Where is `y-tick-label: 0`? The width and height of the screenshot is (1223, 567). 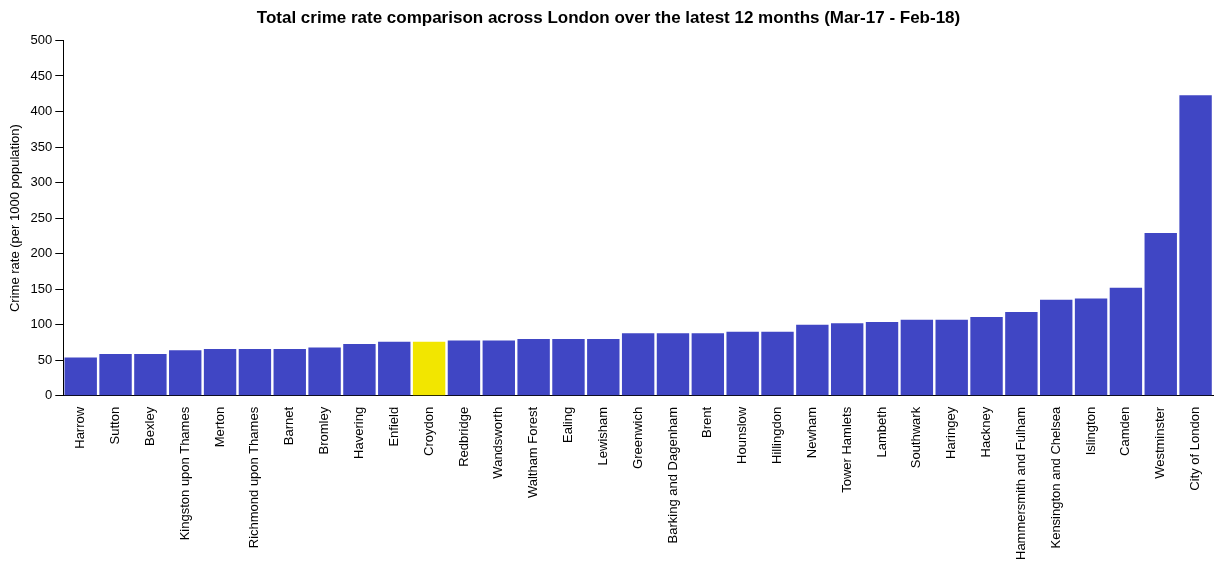
y-tick-label: 0 is located at coordinates (49, 395).